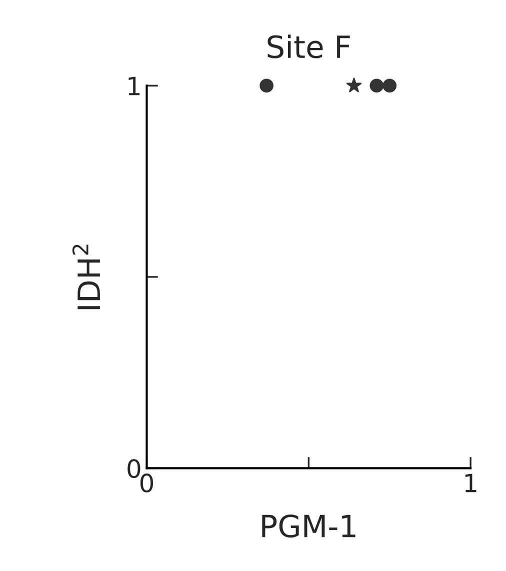 The image size is (506, 571). Describe the element at coordinates (86, 277) in the screenshot. I see `y-axis-title: IDH$^{2}$` at that location.